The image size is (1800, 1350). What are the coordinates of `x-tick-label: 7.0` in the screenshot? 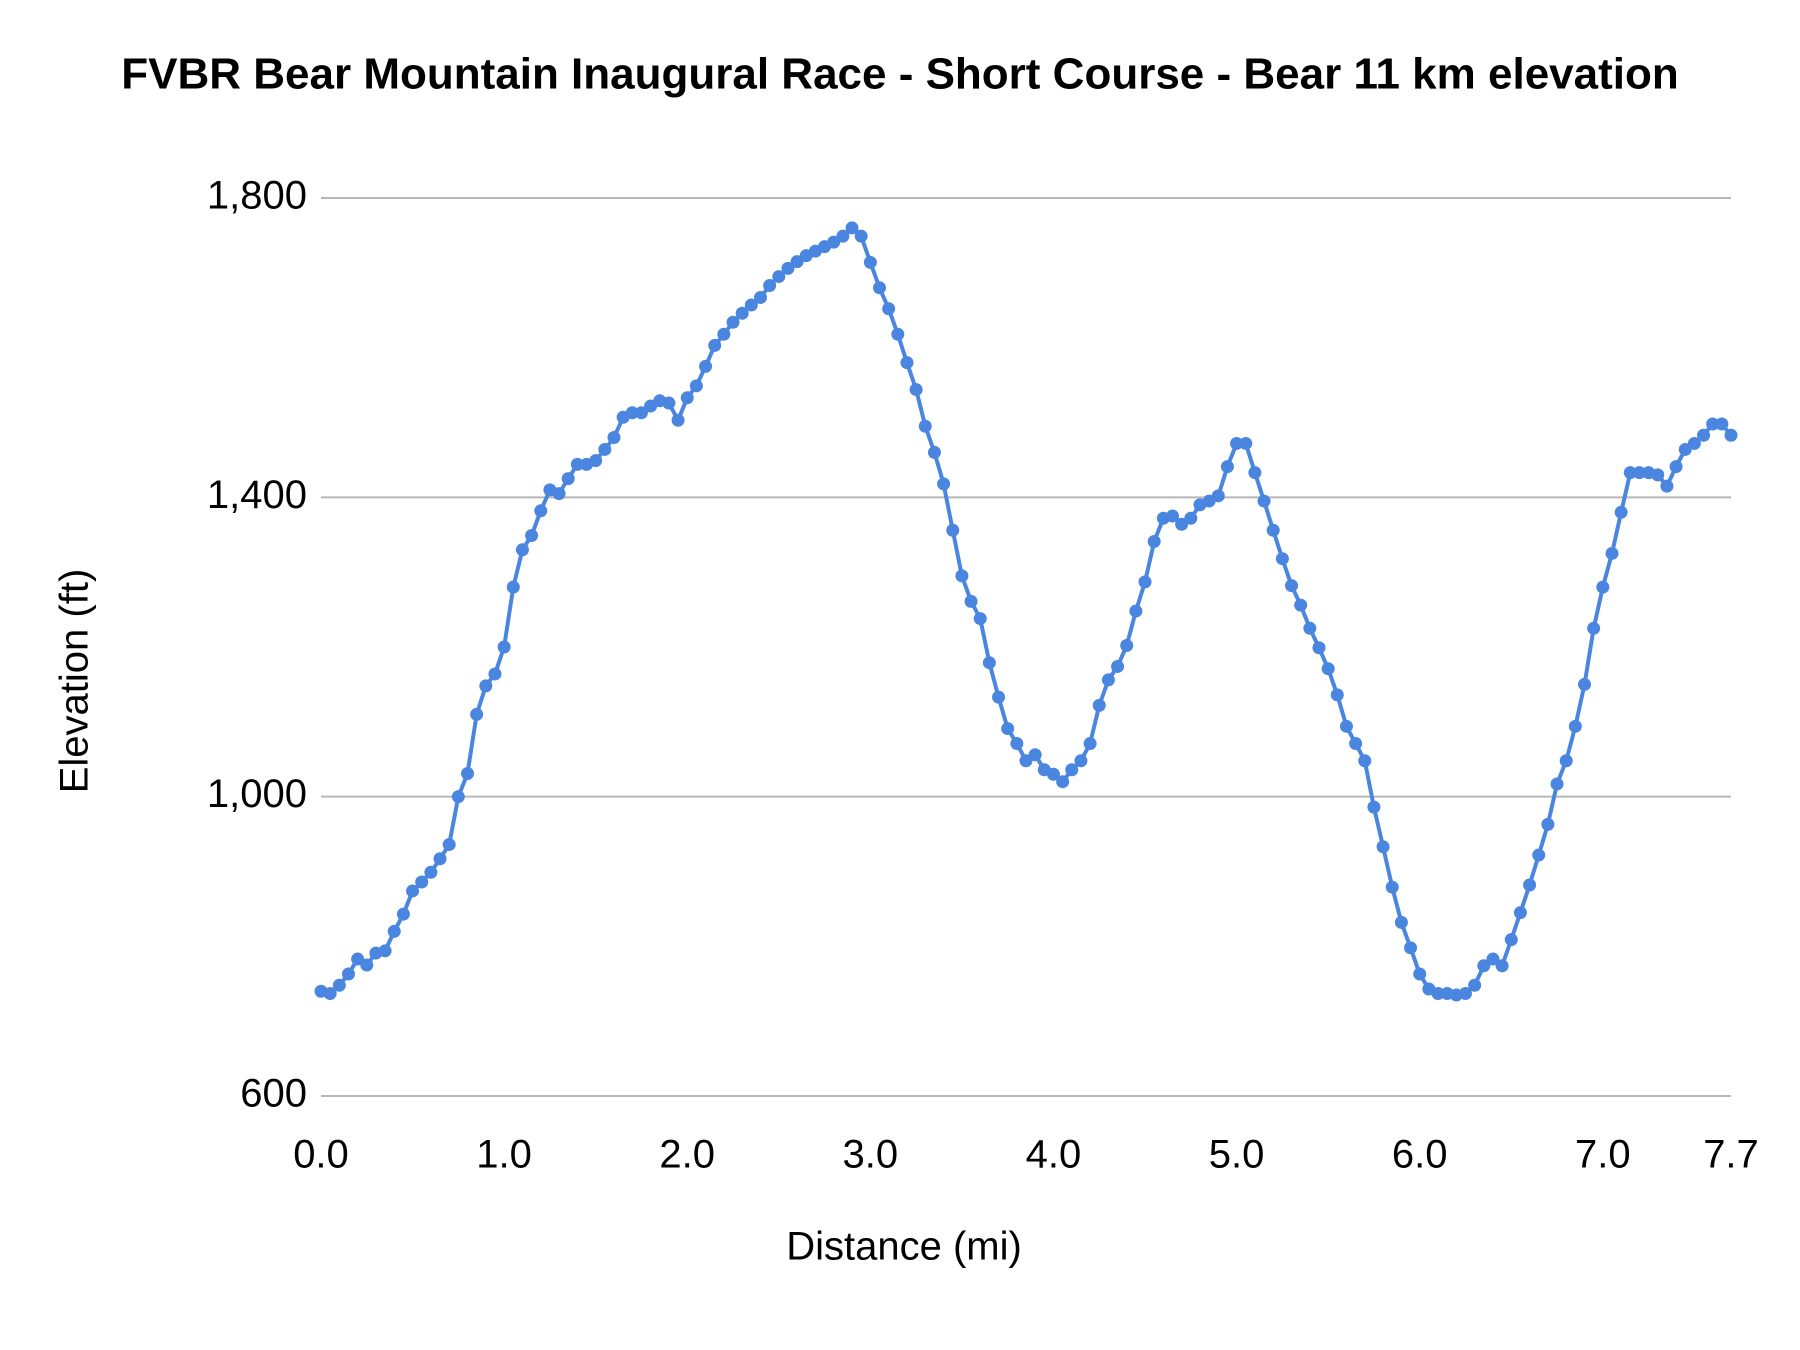 It's located at (1603, 1155).